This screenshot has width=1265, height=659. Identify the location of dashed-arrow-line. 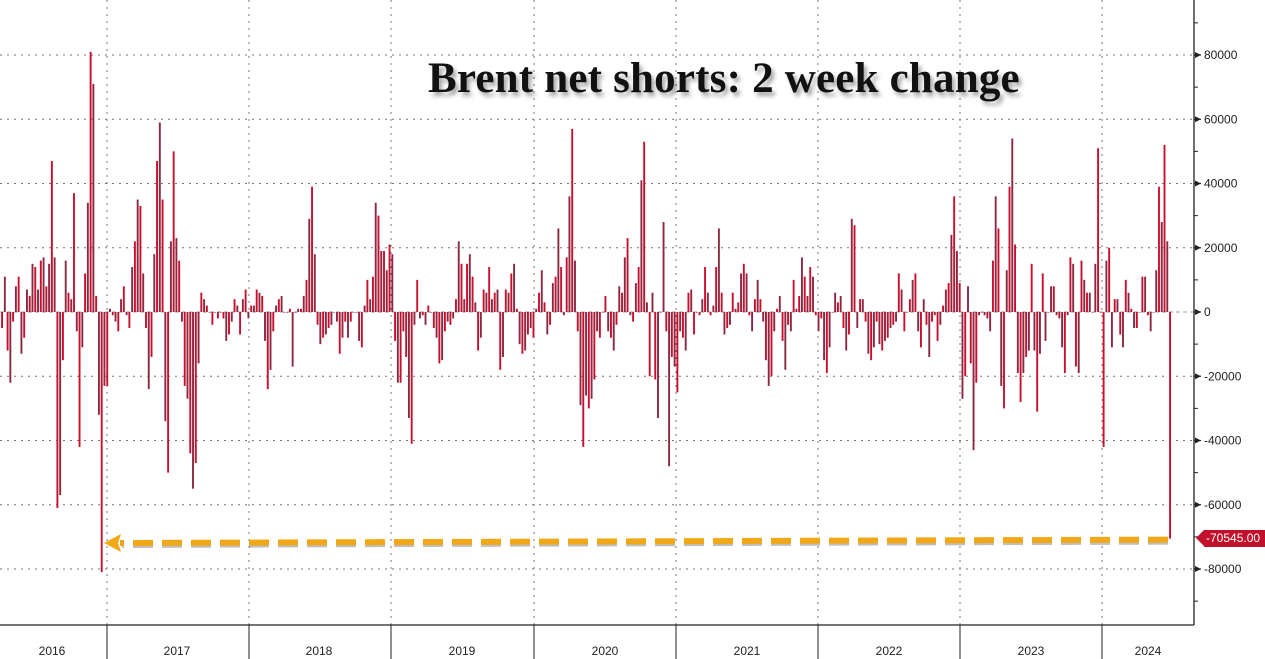
(644, 541).